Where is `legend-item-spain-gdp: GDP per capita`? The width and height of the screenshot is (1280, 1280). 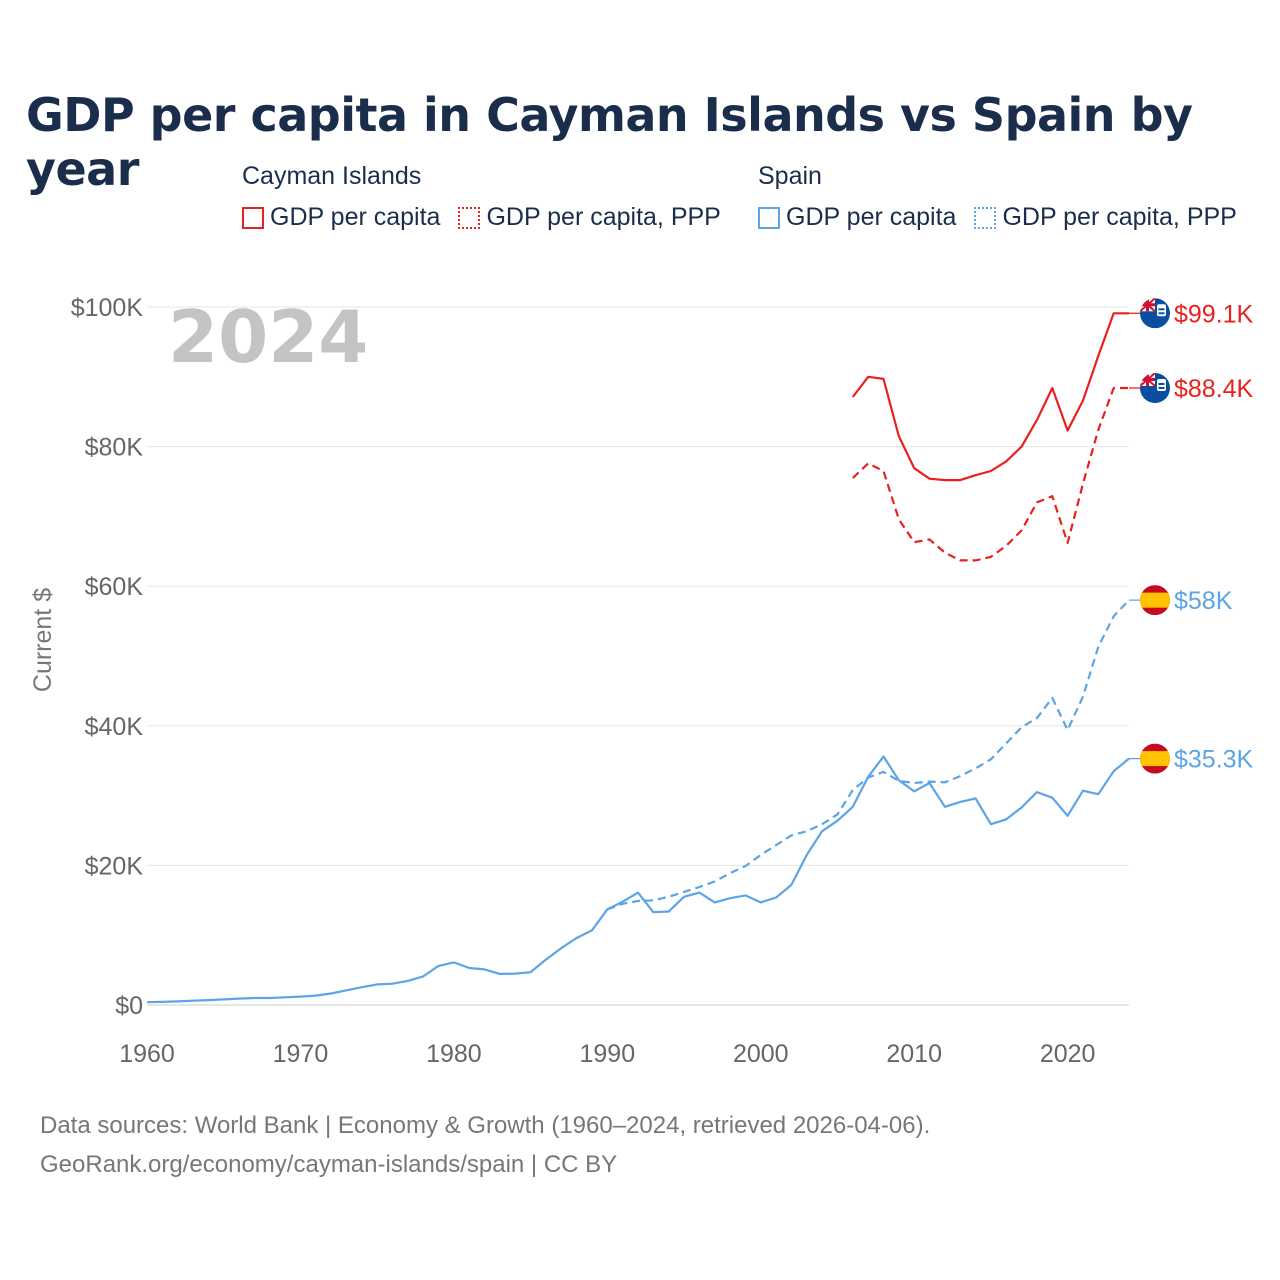
legend-item-spain-gdp: GDP per capita is located at coordinates (857, 217).